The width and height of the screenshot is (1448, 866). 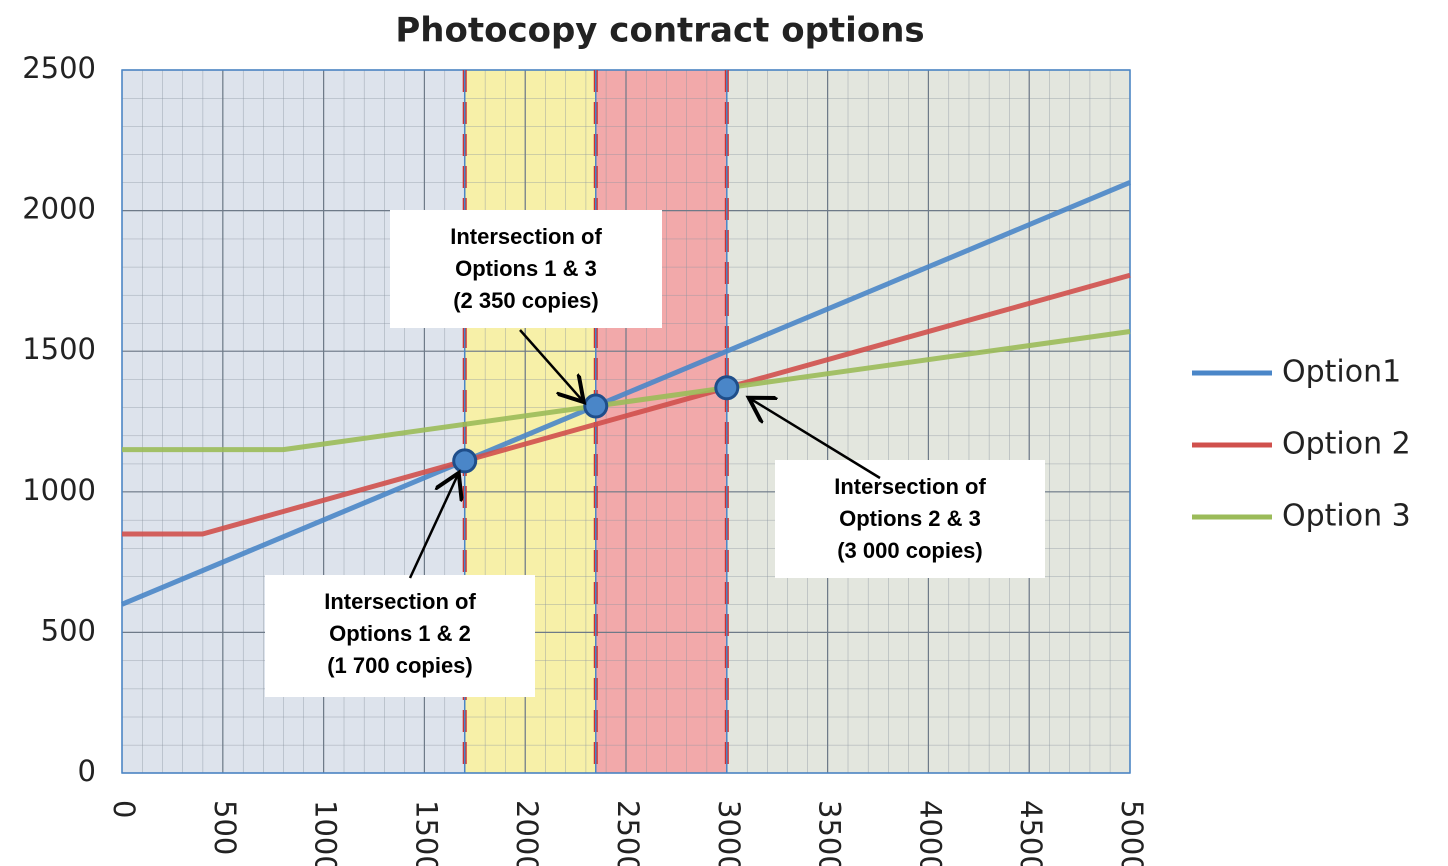 I want to click on x-tick-label: 0, so click(x=124, y=809).